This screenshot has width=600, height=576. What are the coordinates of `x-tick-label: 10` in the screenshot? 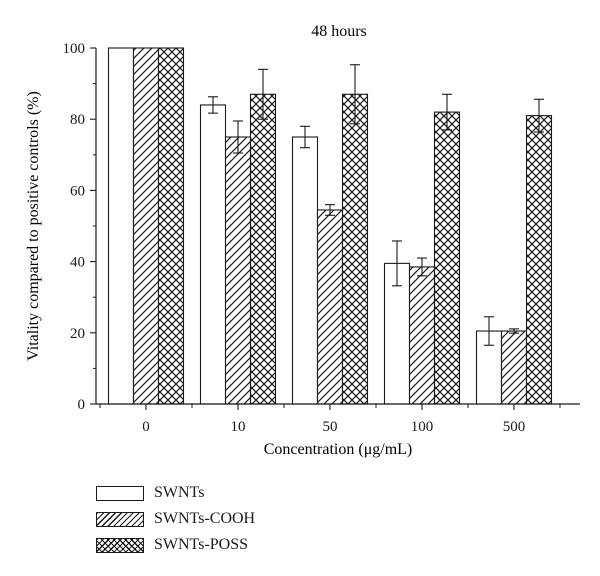 It's located at (238, 427).